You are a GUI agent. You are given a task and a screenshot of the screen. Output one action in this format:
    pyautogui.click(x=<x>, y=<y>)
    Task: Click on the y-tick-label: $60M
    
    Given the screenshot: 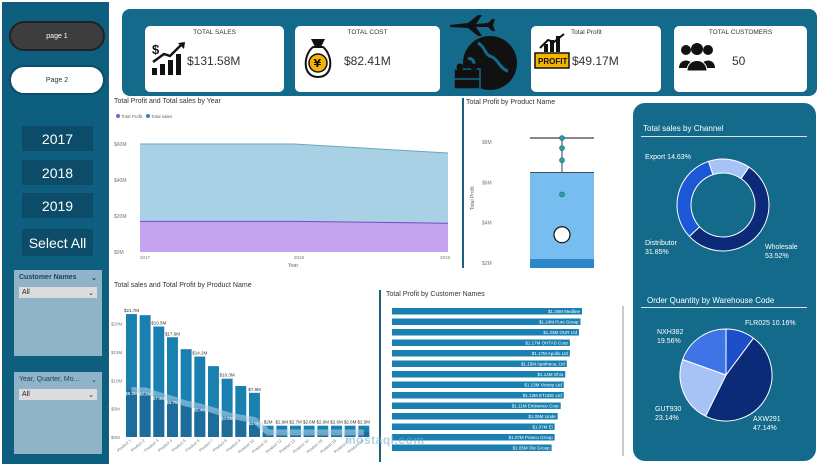 What is the action you would take?
    pyautogui.click(x=120, y=145)
    